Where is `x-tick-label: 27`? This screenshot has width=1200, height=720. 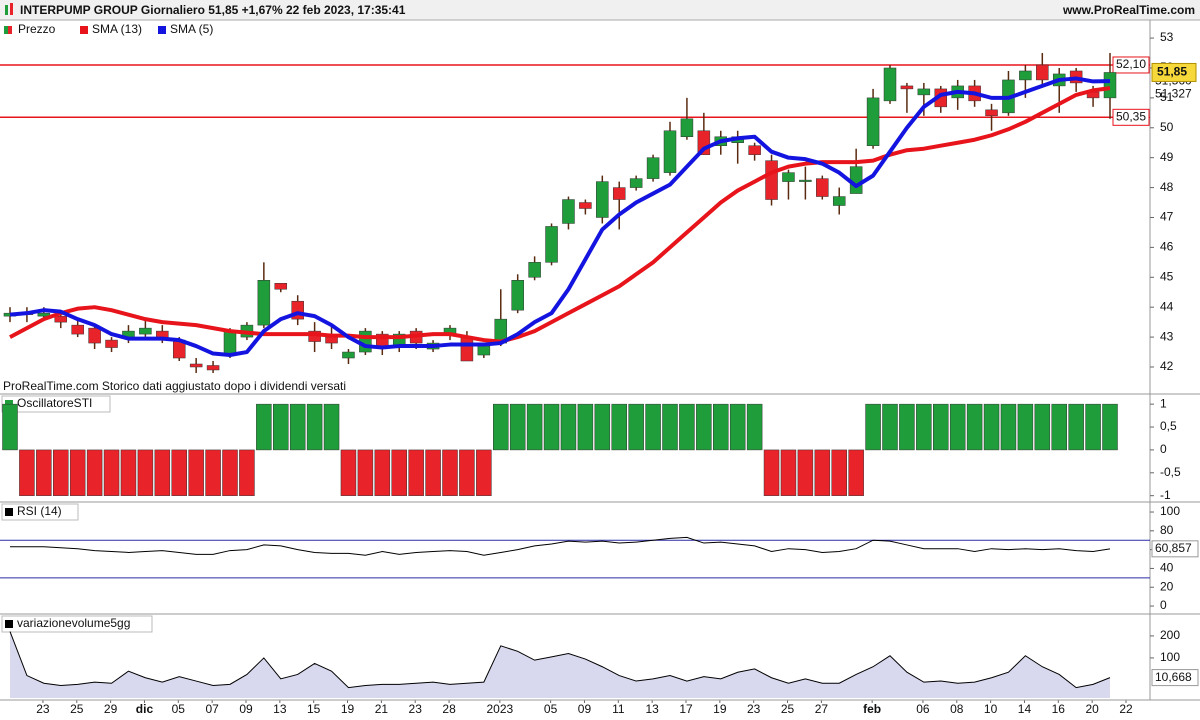
x-tick-label: 27 is located at coordinates (822, 709).